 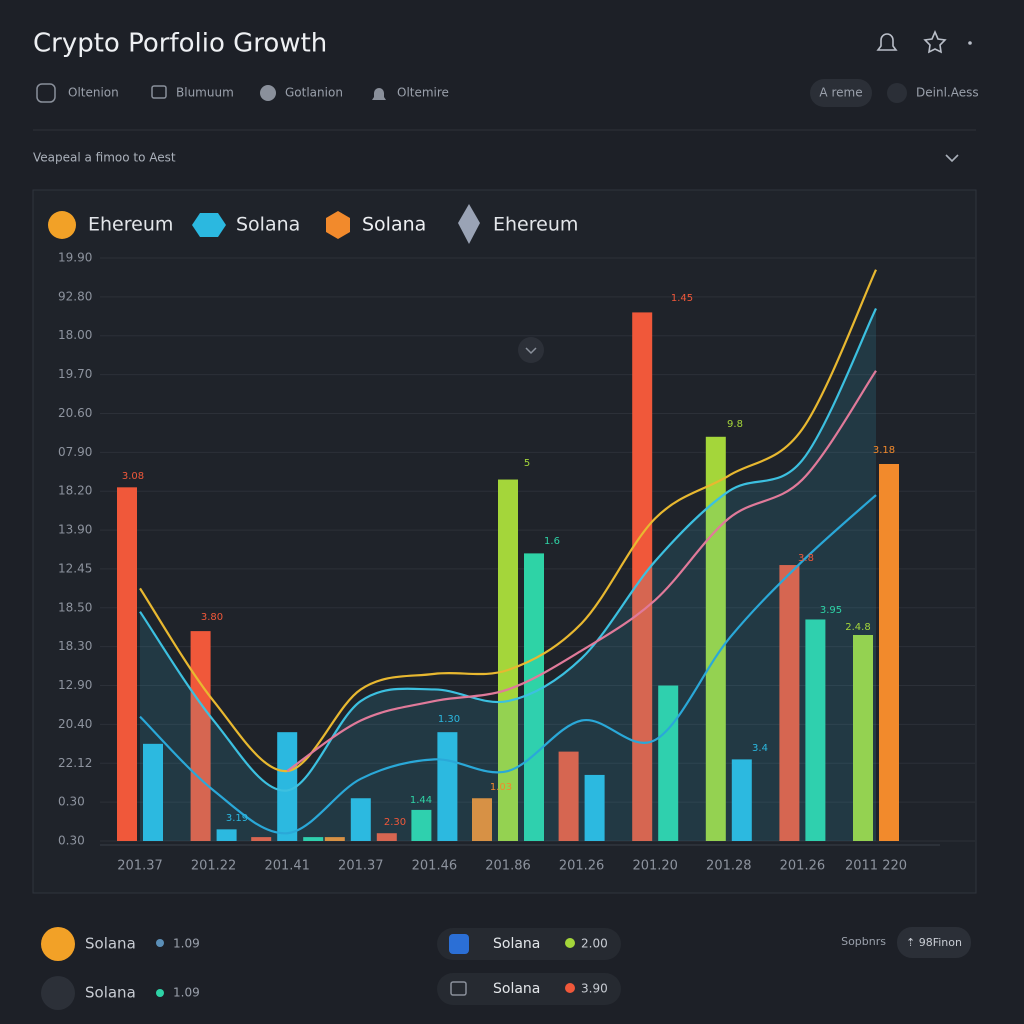 I want to click on y-tick-label: 19.90, so click(x=75, y=258).